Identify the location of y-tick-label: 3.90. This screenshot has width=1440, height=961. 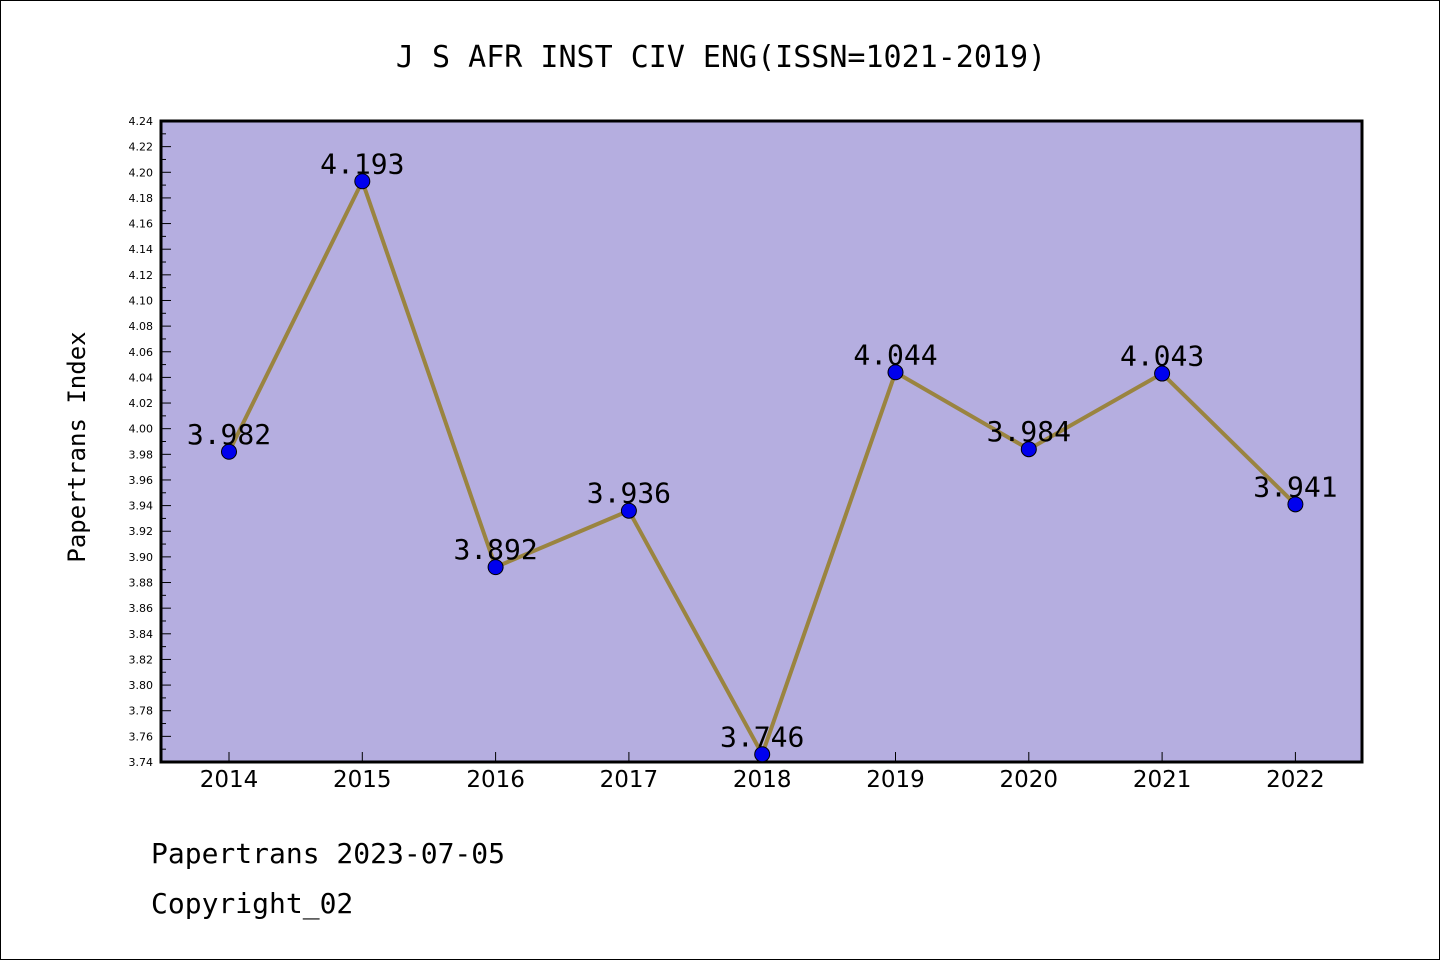
(141, 557).